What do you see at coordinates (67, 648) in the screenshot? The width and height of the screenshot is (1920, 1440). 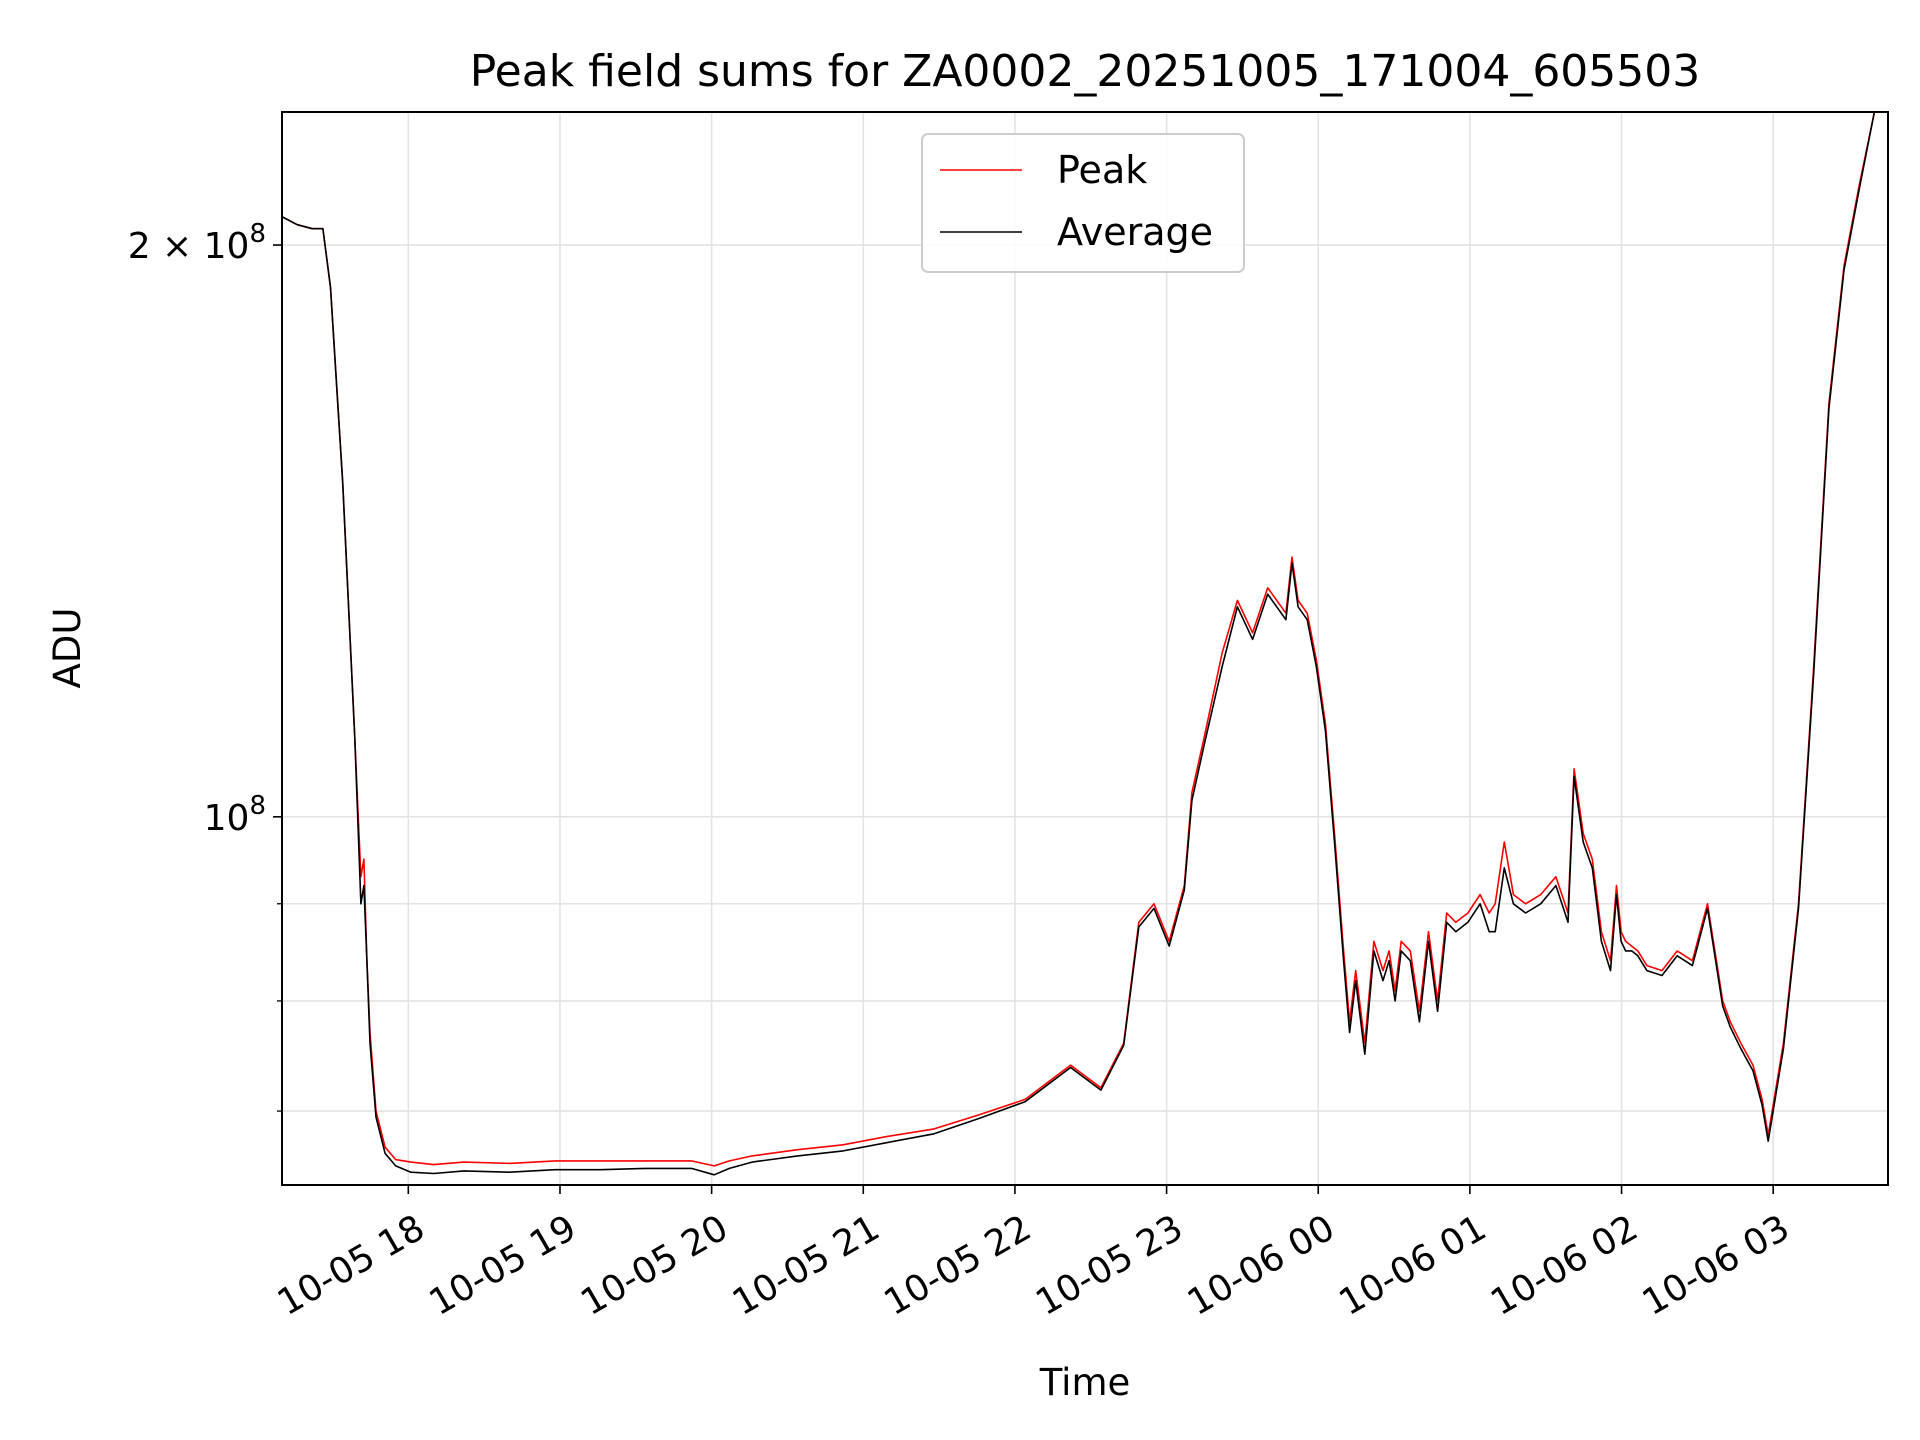 I see `y-axis-title: ADU` at bounding box center [67, 648].